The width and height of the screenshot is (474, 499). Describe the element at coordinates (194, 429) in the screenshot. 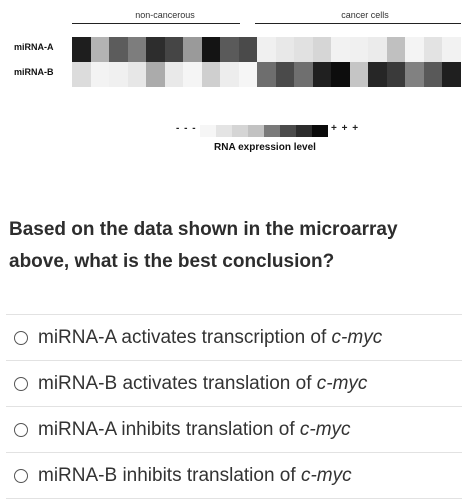

I see `option-label: miRNA-A inhibits translation of c-myc` at that location.